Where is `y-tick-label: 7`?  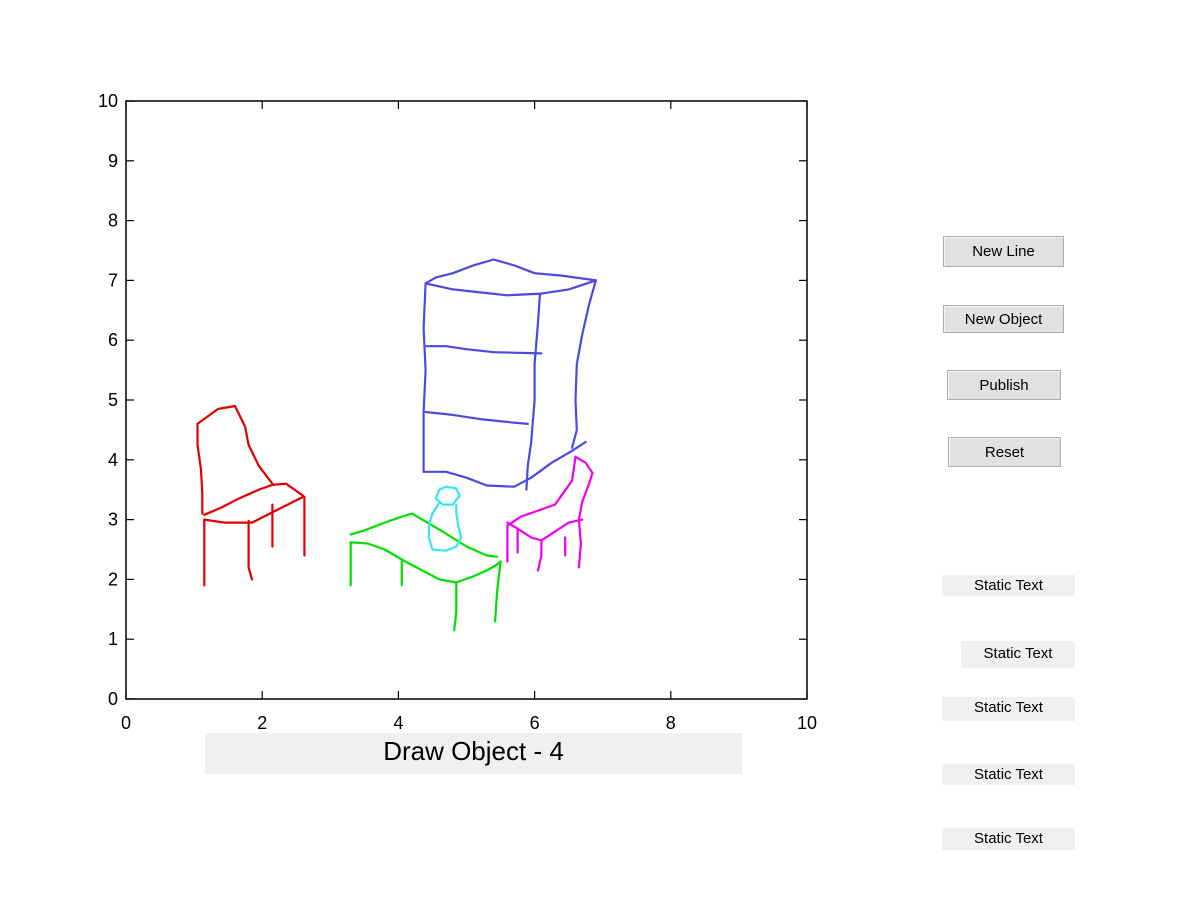
y-tick-label: 7 is located at coordinates (113, 280).